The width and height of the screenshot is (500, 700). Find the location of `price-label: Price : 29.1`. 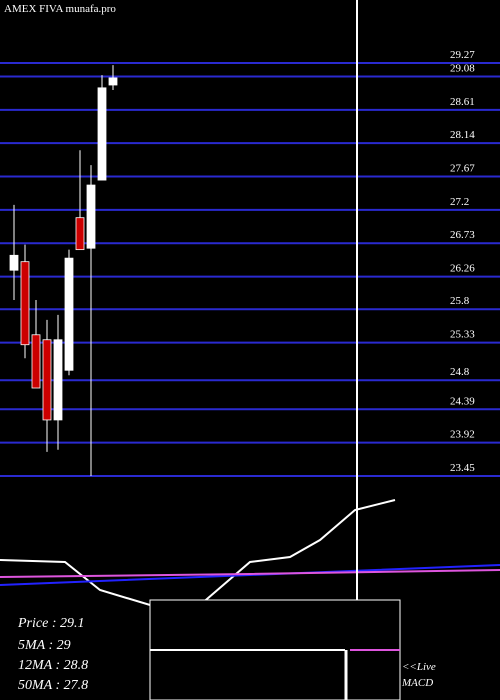

price-label: Price : 29.1 is located at coordinates (50, 623).